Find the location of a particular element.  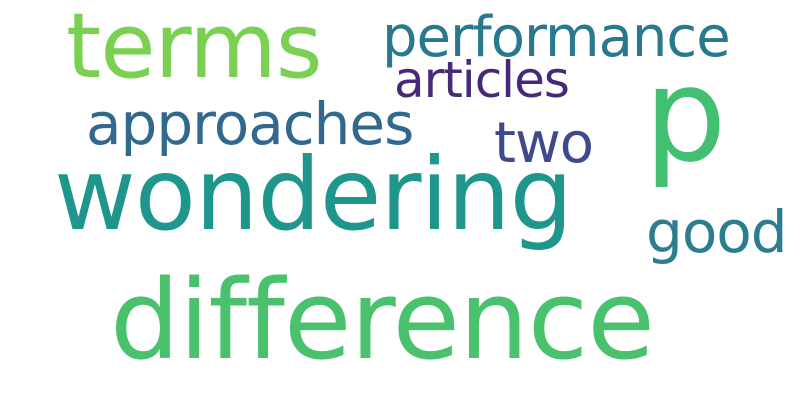

word-two: two is located at coordinates (544, 143).